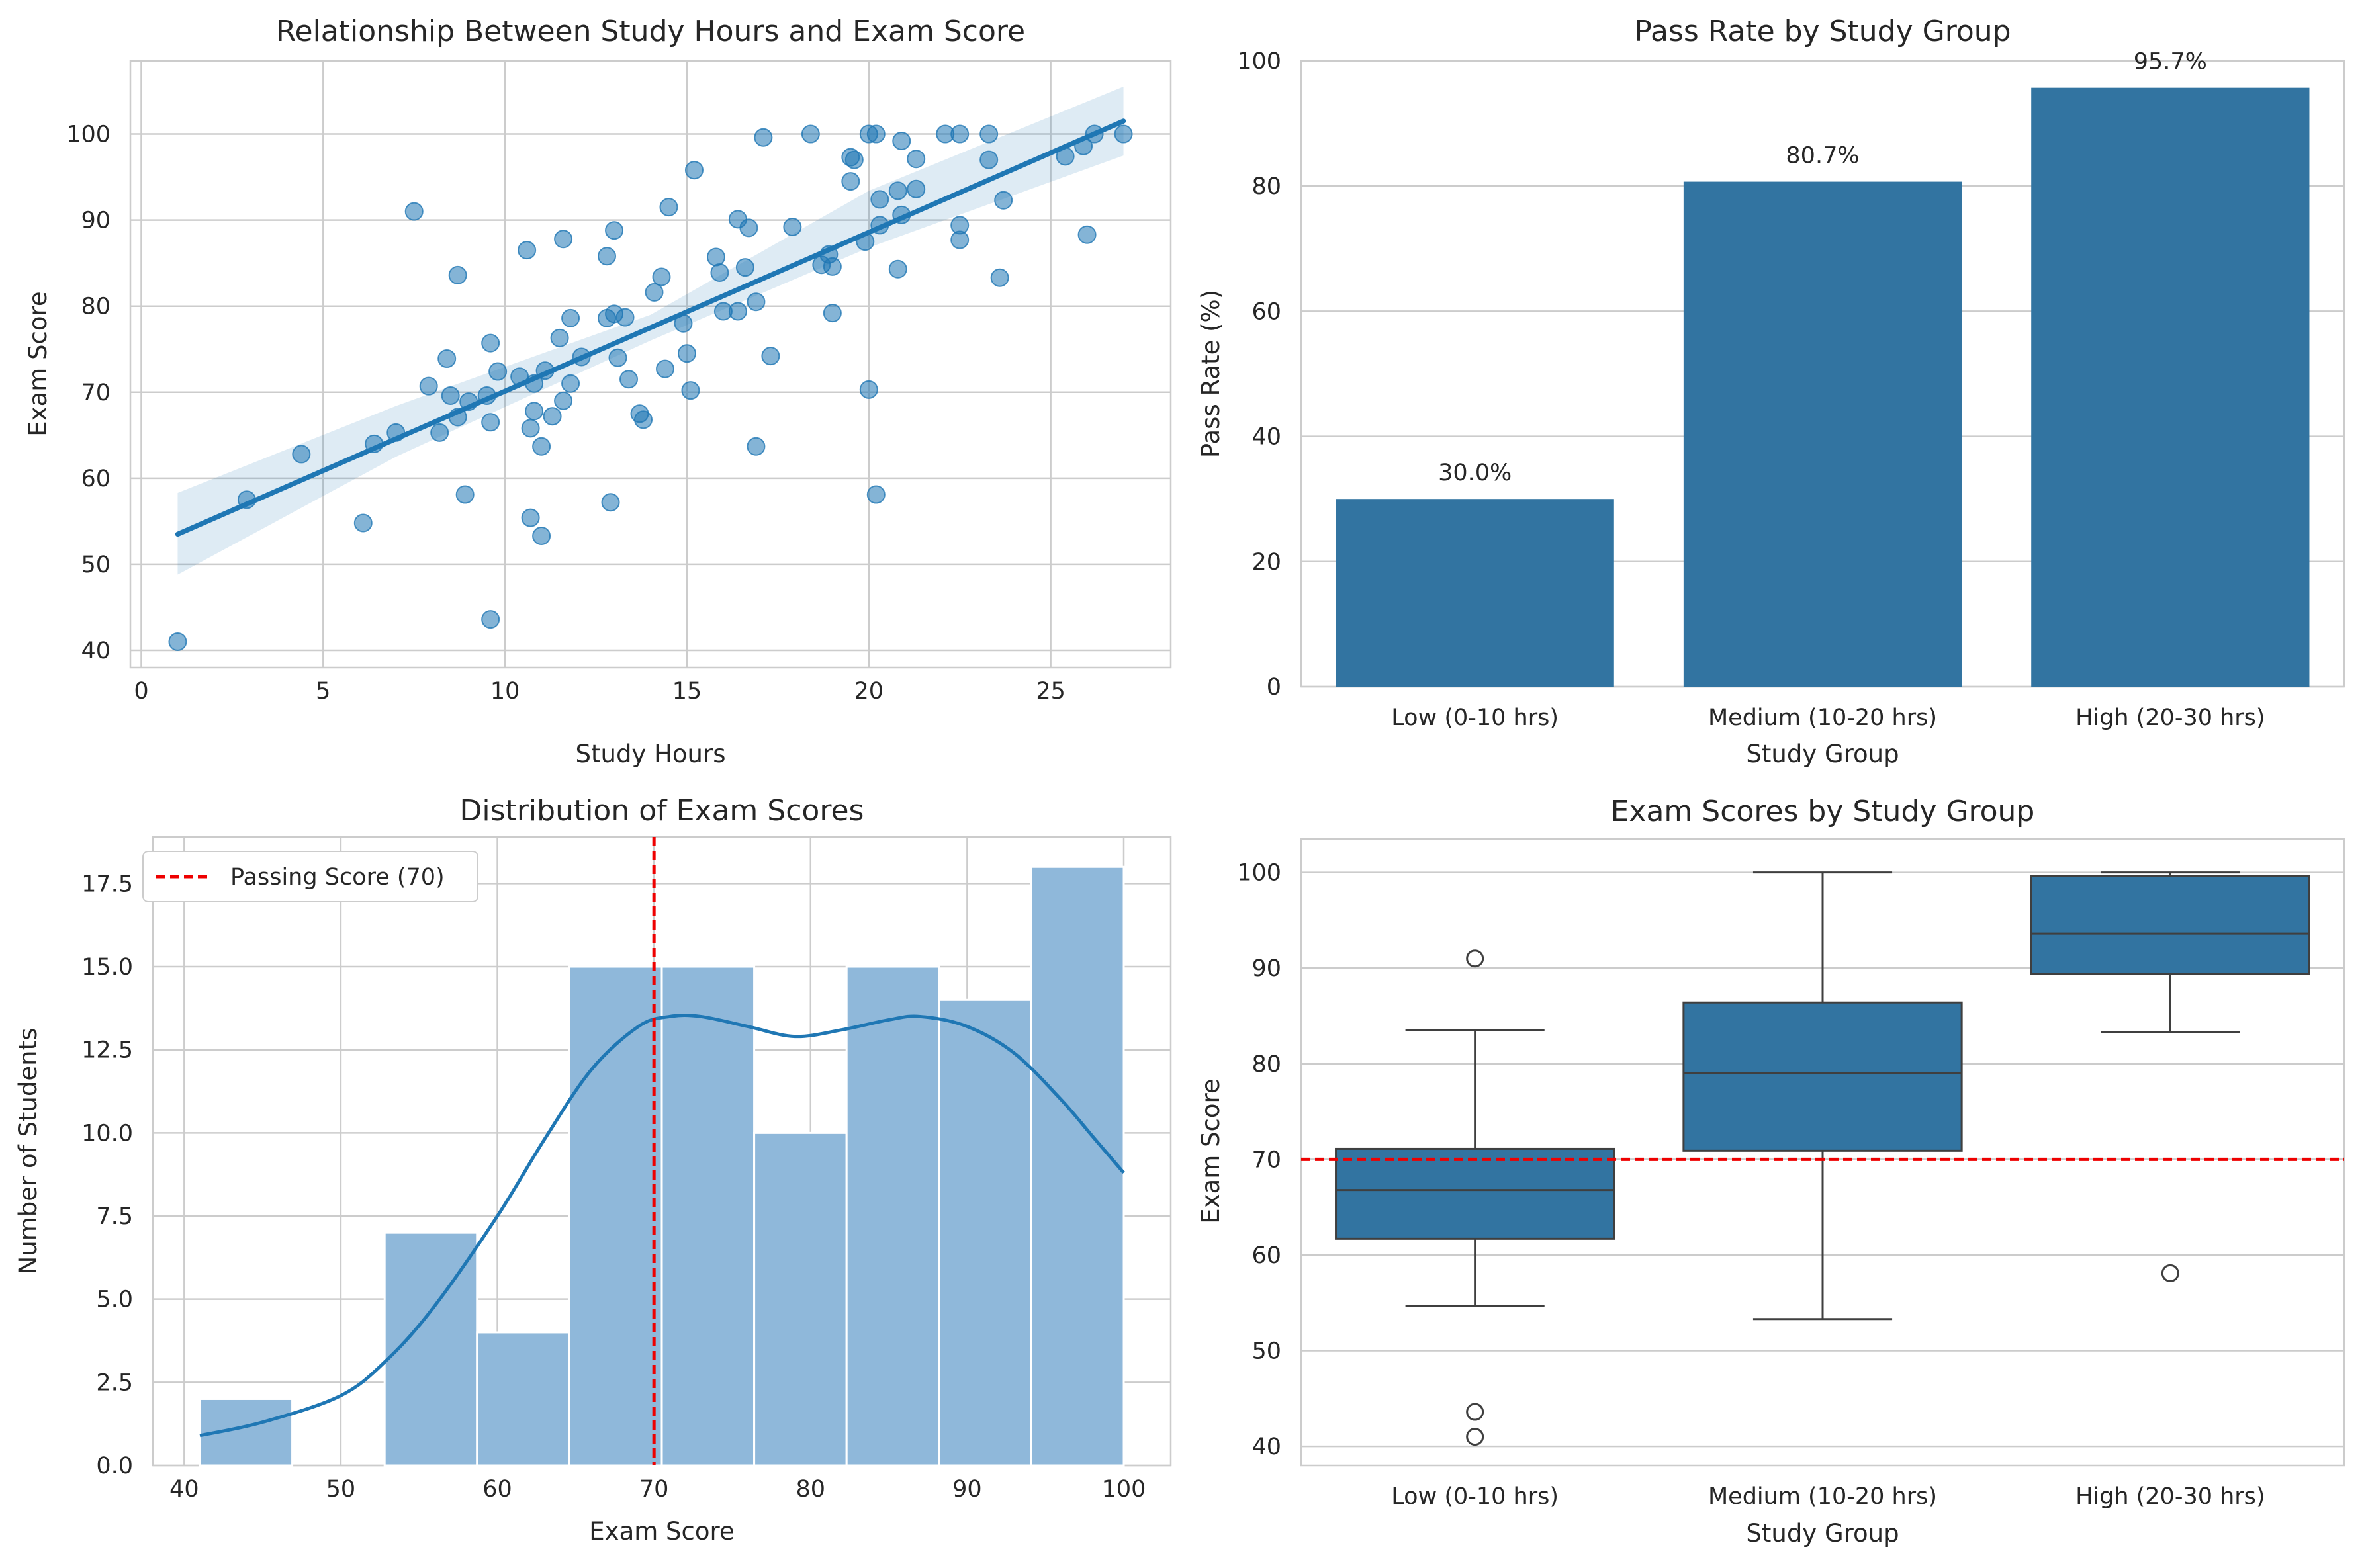 This screenshot has height=1568, width=2362. What do you see at coordinates (651, 754) in the screenshot?
I see `scatter-xlabel: Study Hours` at bounding box center [651, 754].